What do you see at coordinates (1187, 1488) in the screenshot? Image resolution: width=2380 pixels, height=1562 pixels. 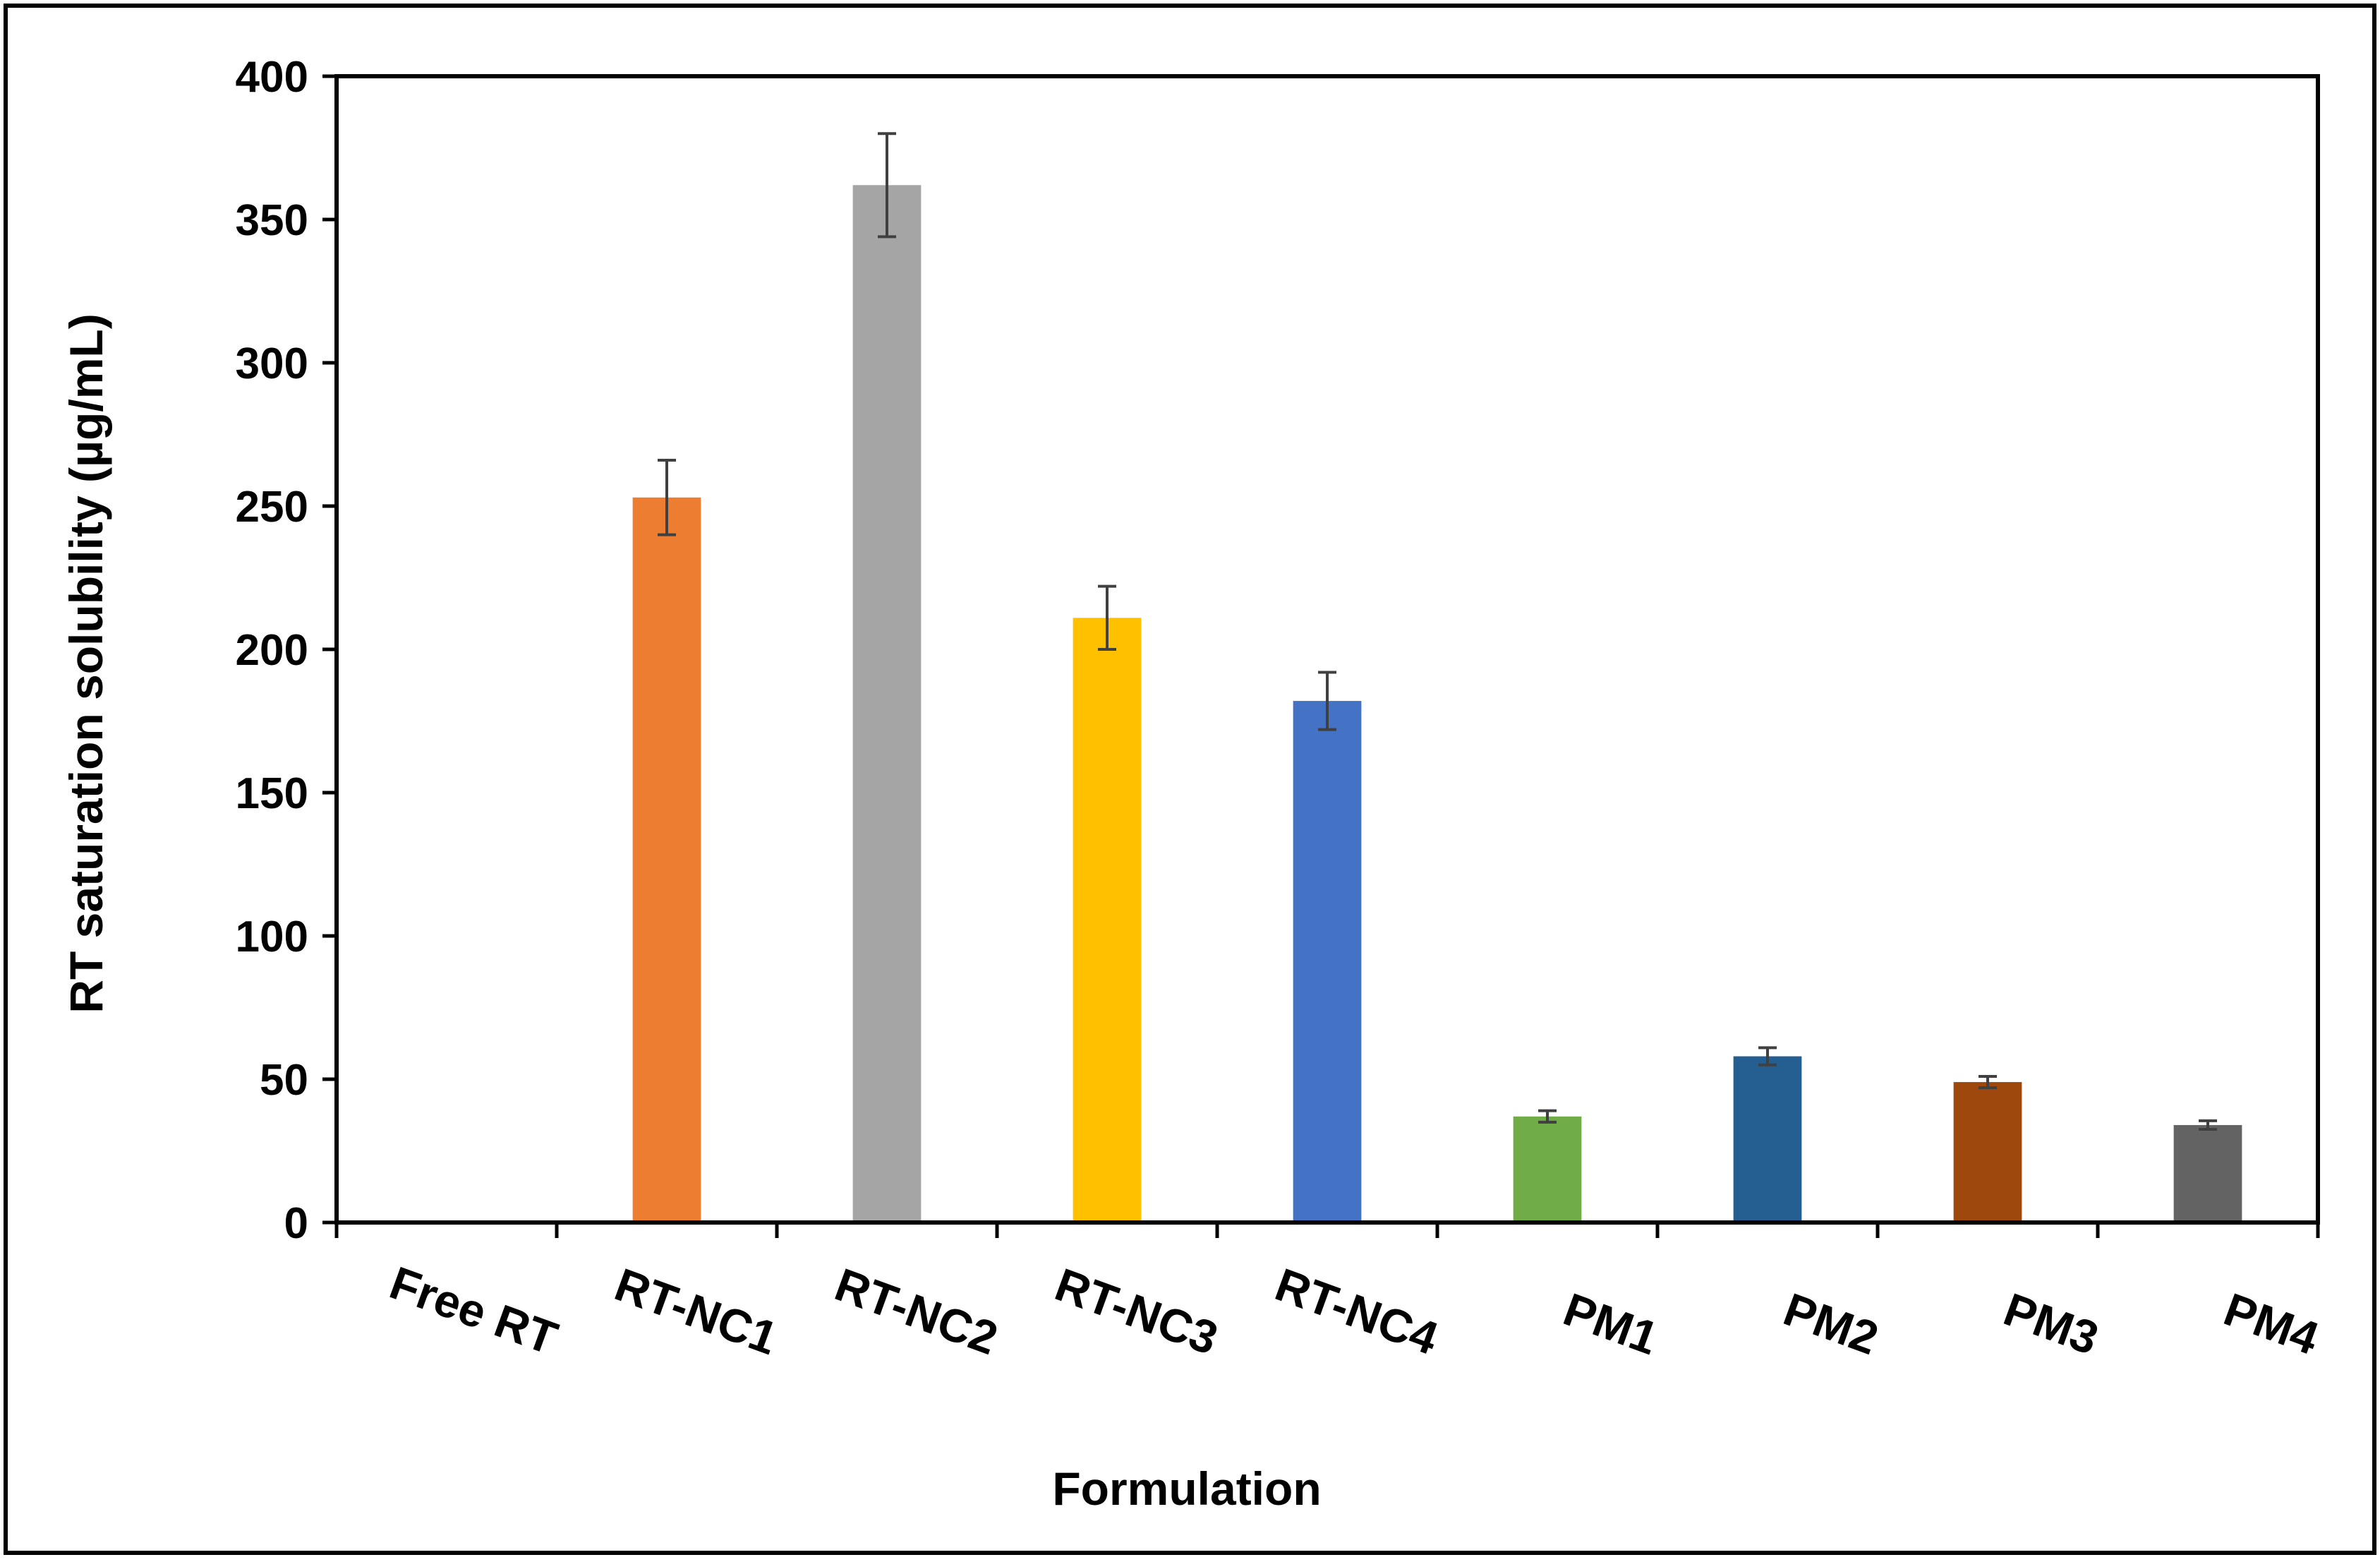 I see `x-axis-title: Formulation` at bounding box center [1187, 1488].